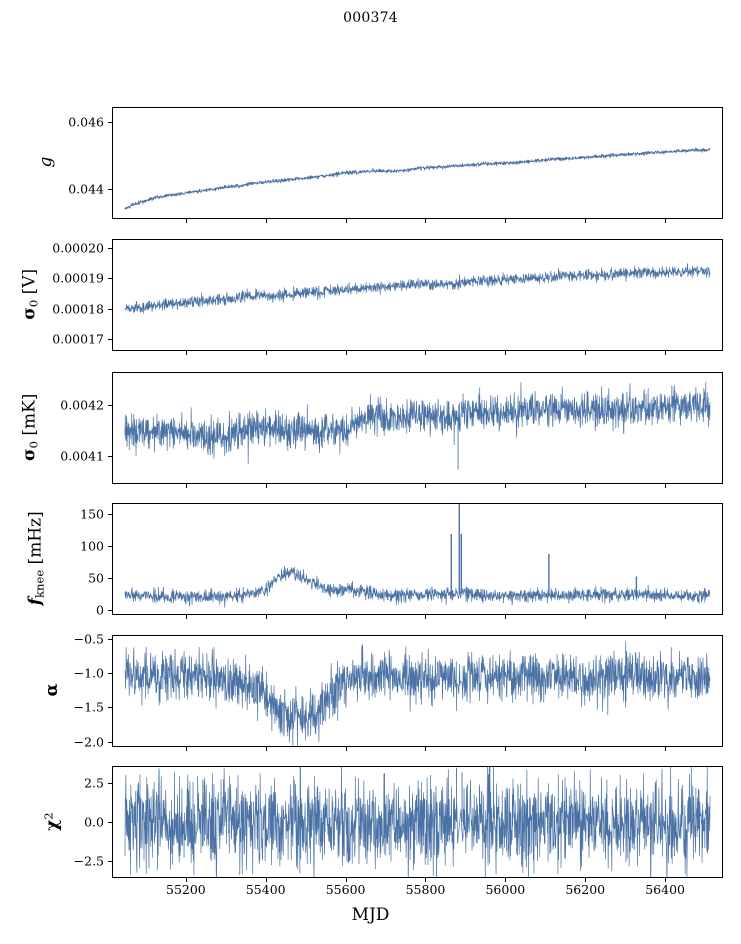  Describe the element at coordinates (94, 783) in the screenshot. I see `y-tick-label: 2.5` at that location.